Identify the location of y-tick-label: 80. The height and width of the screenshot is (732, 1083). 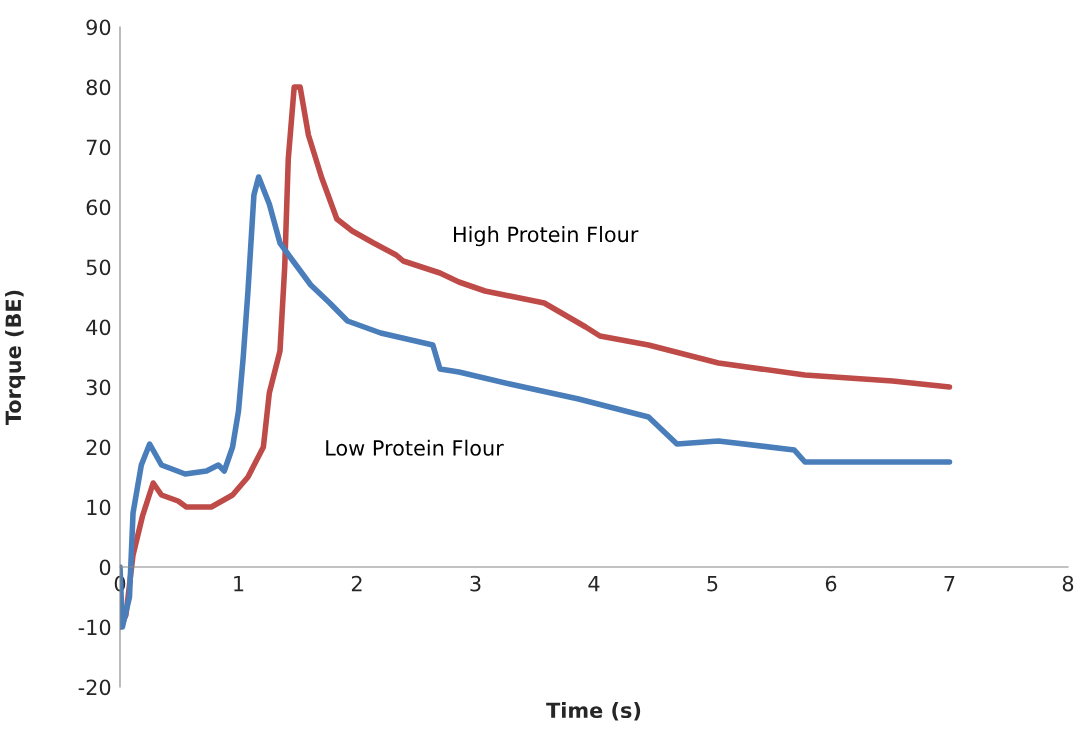
(98, 87).